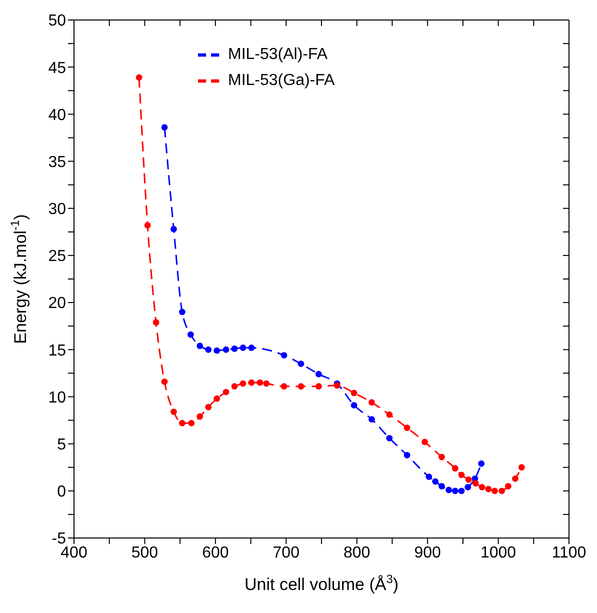 This screenshot has height=613, width=597. Describe the element at coordinates (57, 68) in the screenshot. I see `y-tick-label: 45` at that location.